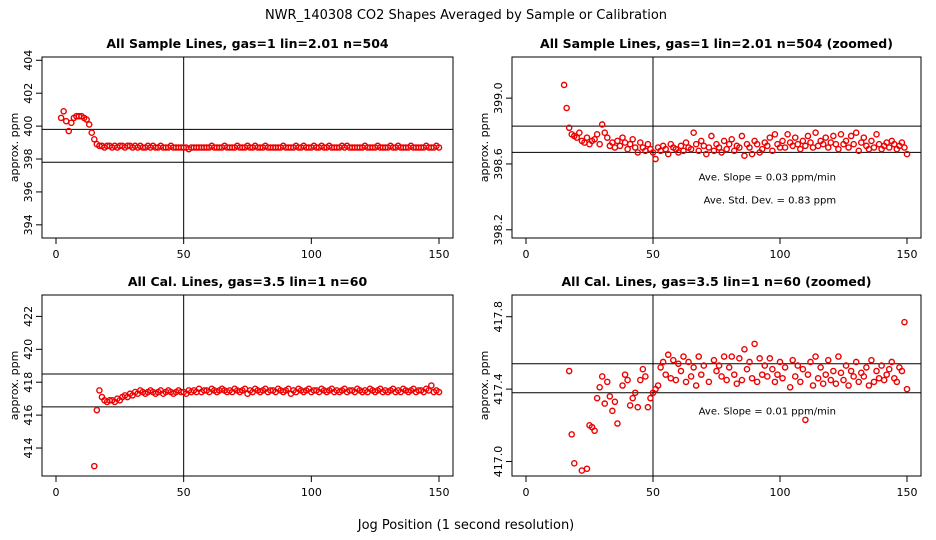 The image size is (936, 540). I want to click on y-tick-label: 398.2, so click(498, 230).